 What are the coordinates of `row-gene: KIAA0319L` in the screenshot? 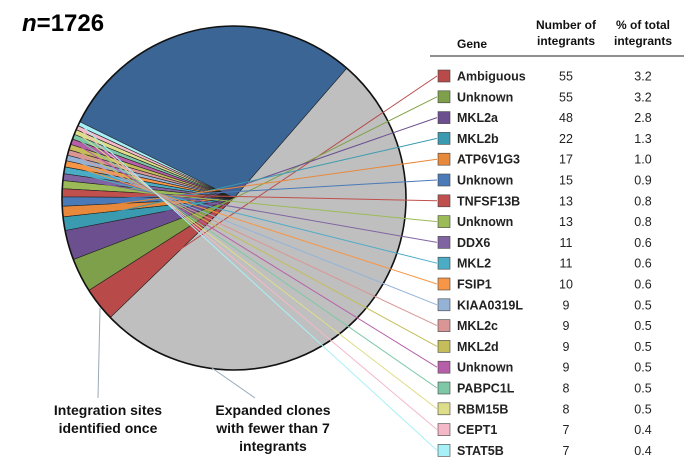 It's located at (490, 305).